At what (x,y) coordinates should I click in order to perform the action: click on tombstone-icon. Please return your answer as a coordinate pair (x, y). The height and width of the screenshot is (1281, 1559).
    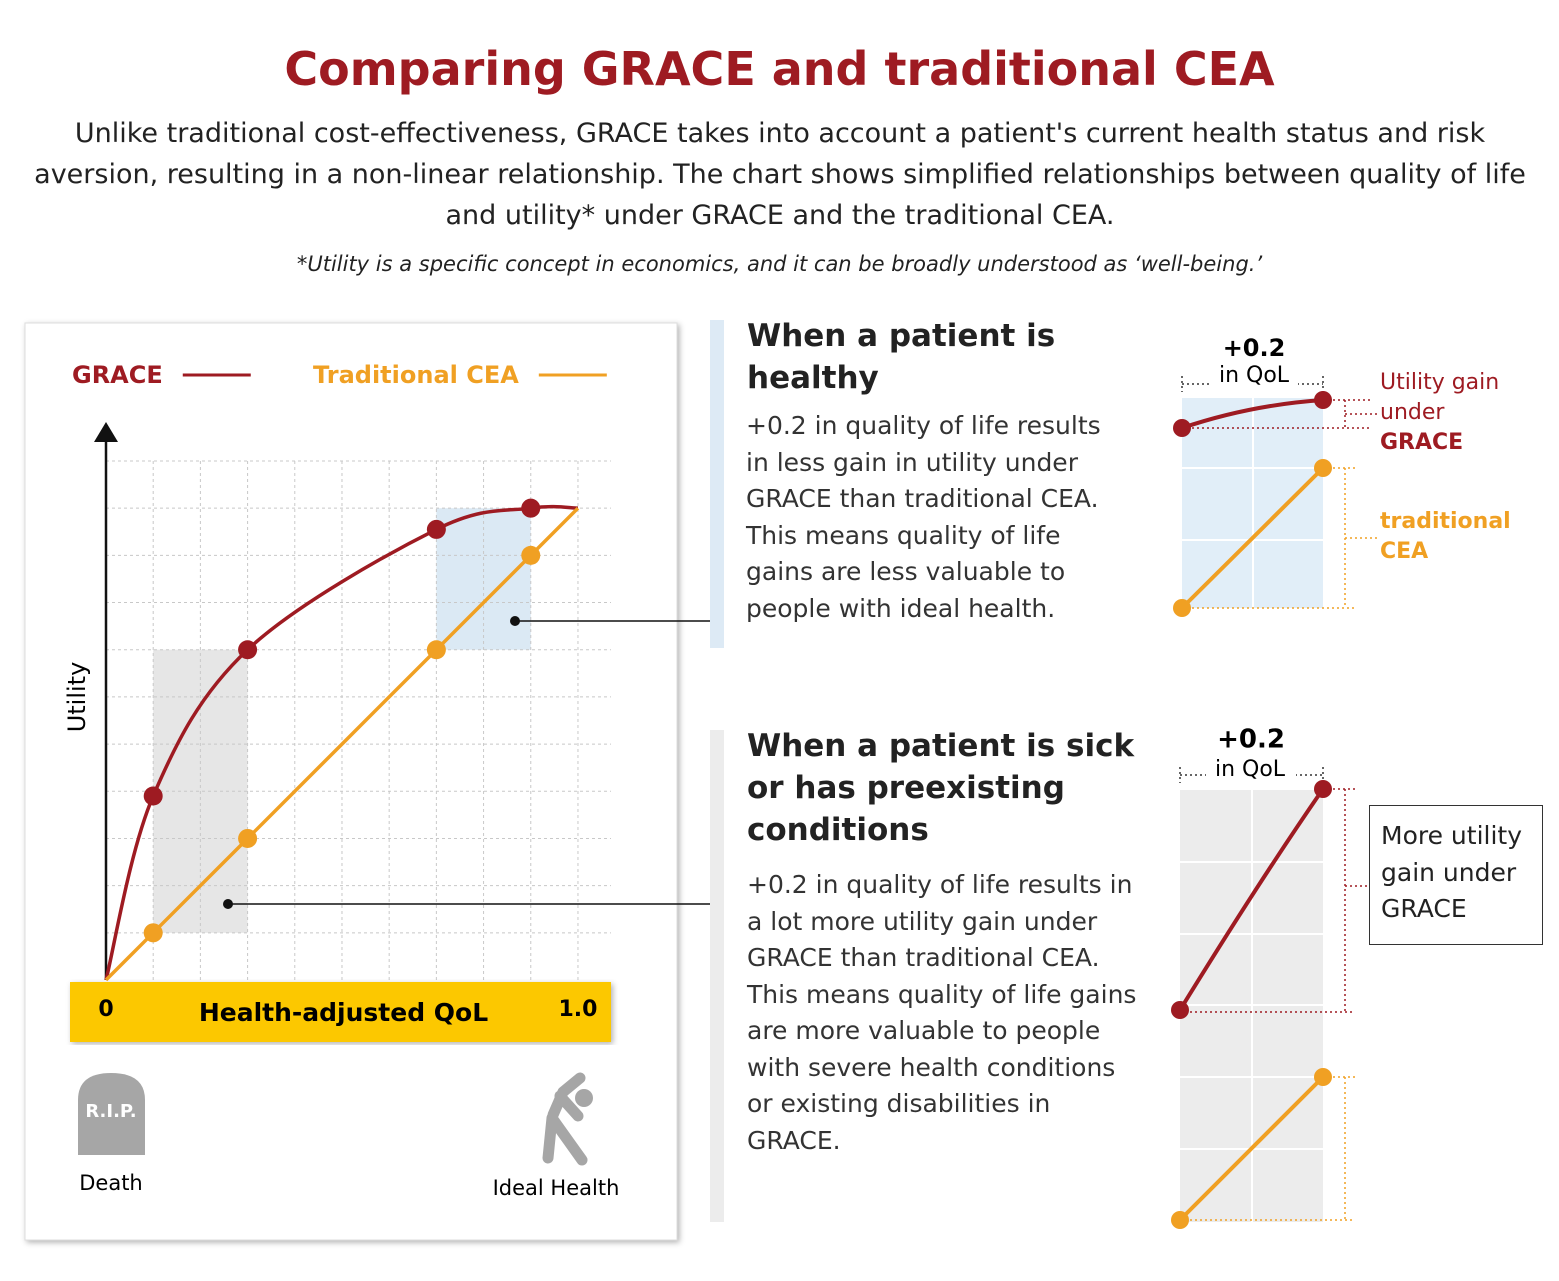
    Looking at the image, I should click on (111, 1114).